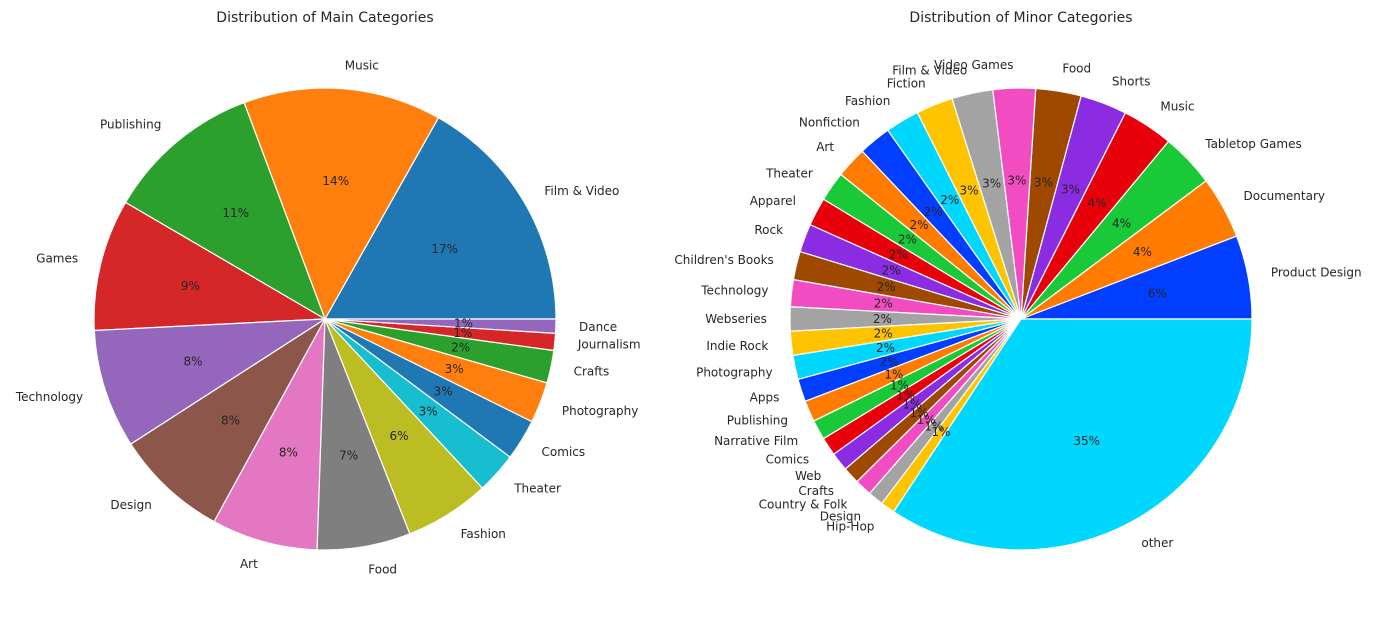 The image size is (1377, 623). I want to click on slice-label-apps: Apps, so click(765, 398).